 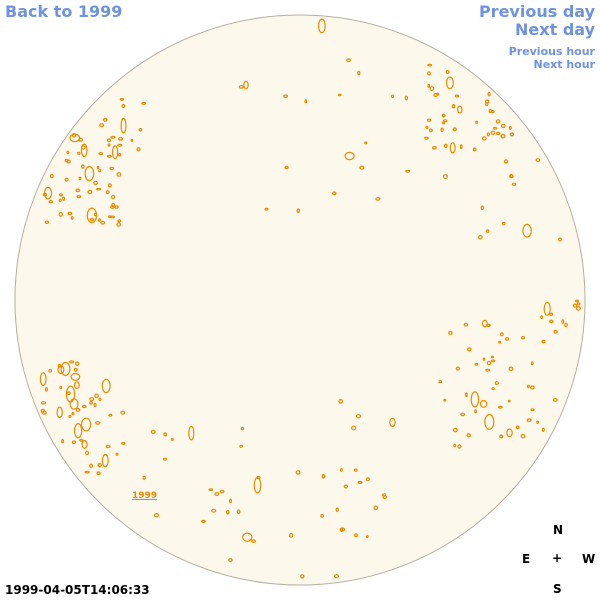 I want to click on previous-day-link: Previous day, so click(x=536, y=11).